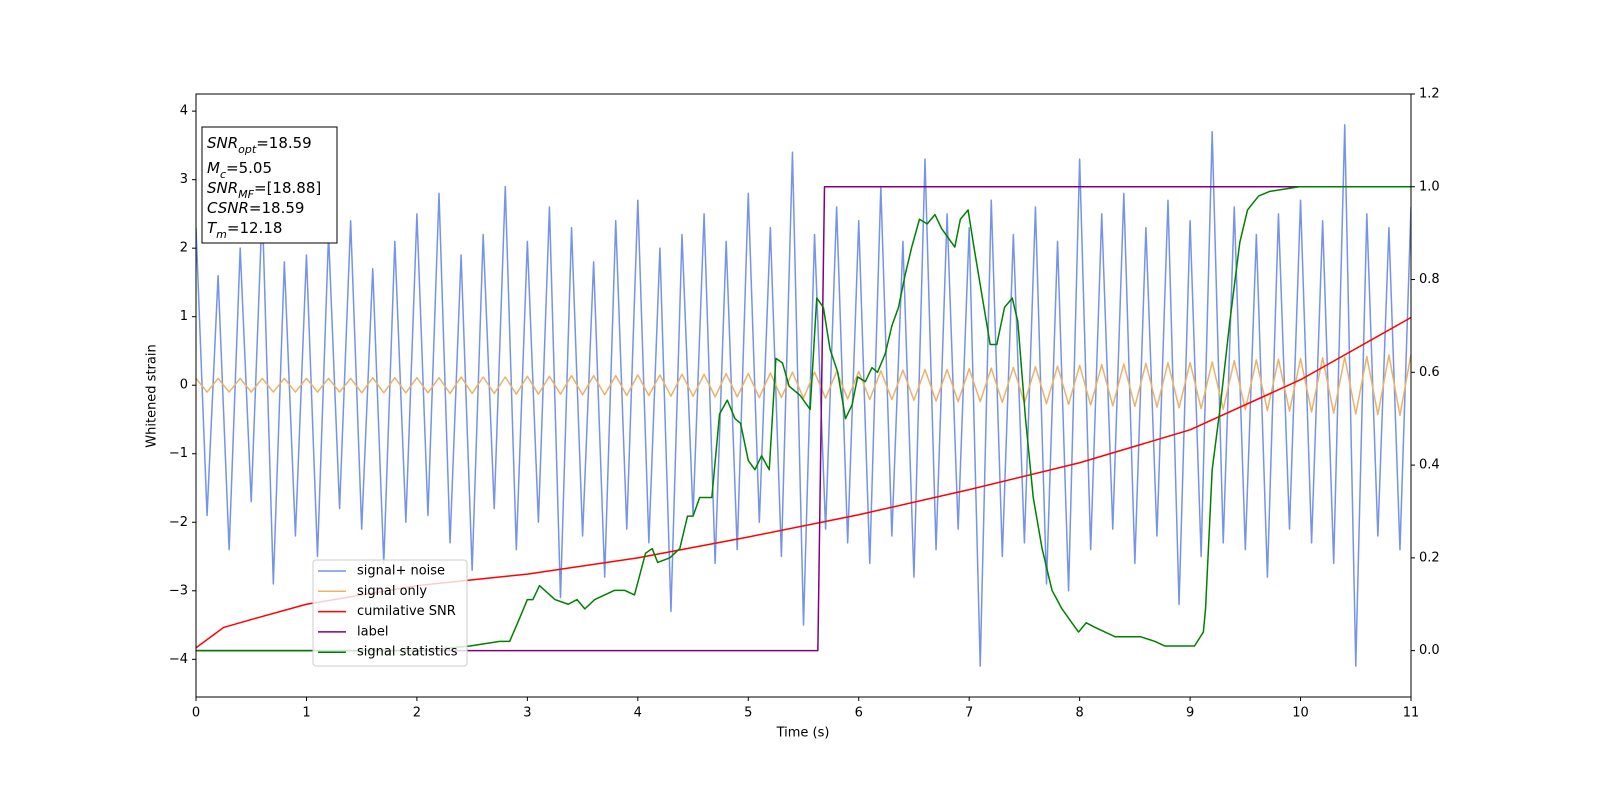  I want to click on series-line, so click(803, 385).